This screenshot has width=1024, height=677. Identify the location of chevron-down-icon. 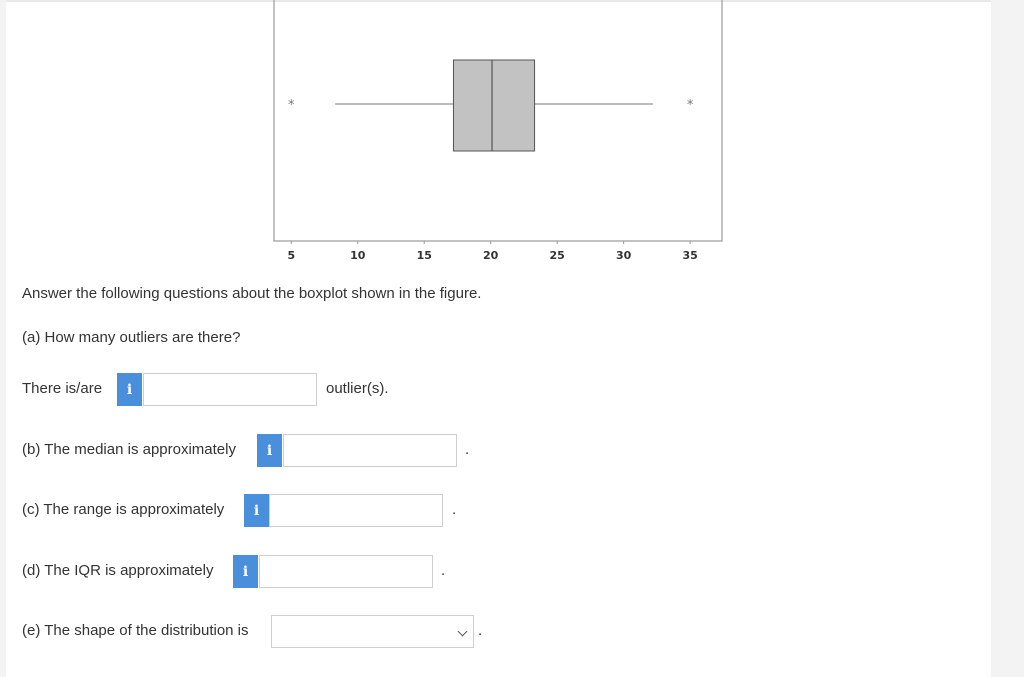
(462, 631).